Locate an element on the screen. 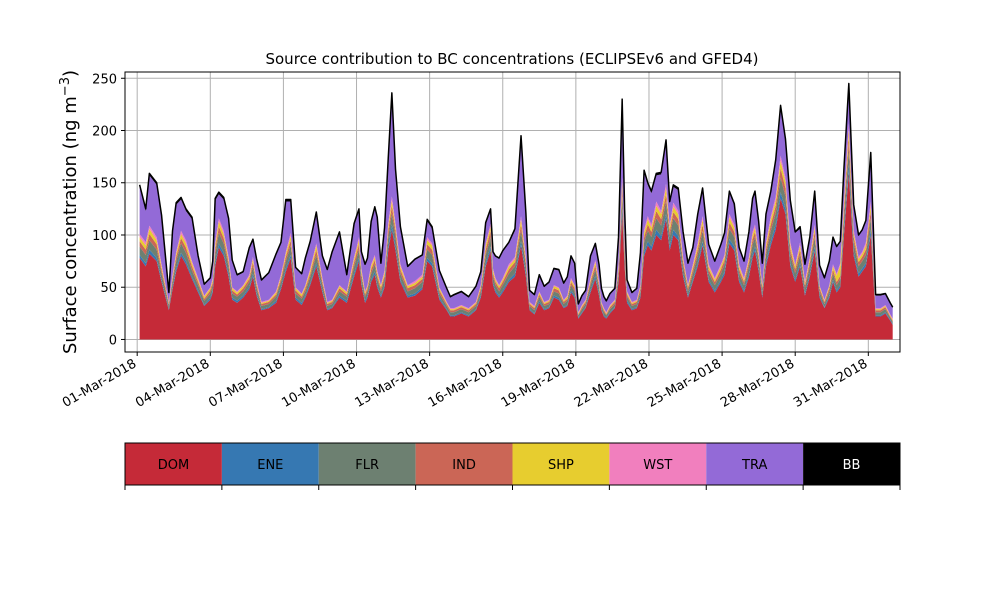 This screenshot has height=600, width=1000. y-axis-label-exponent: −3 is located at coordinates (65, 86).